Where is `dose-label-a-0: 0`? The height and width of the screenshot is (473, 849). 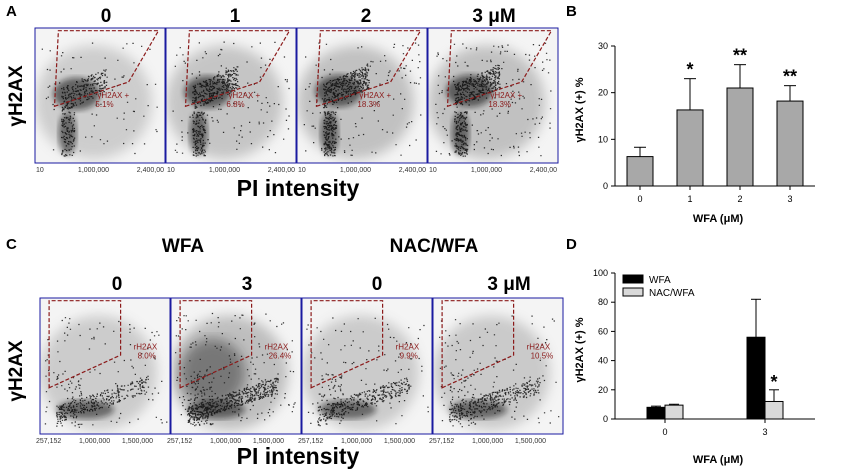 dose-label-a-0: 0 is located at coordinates (106, 16).